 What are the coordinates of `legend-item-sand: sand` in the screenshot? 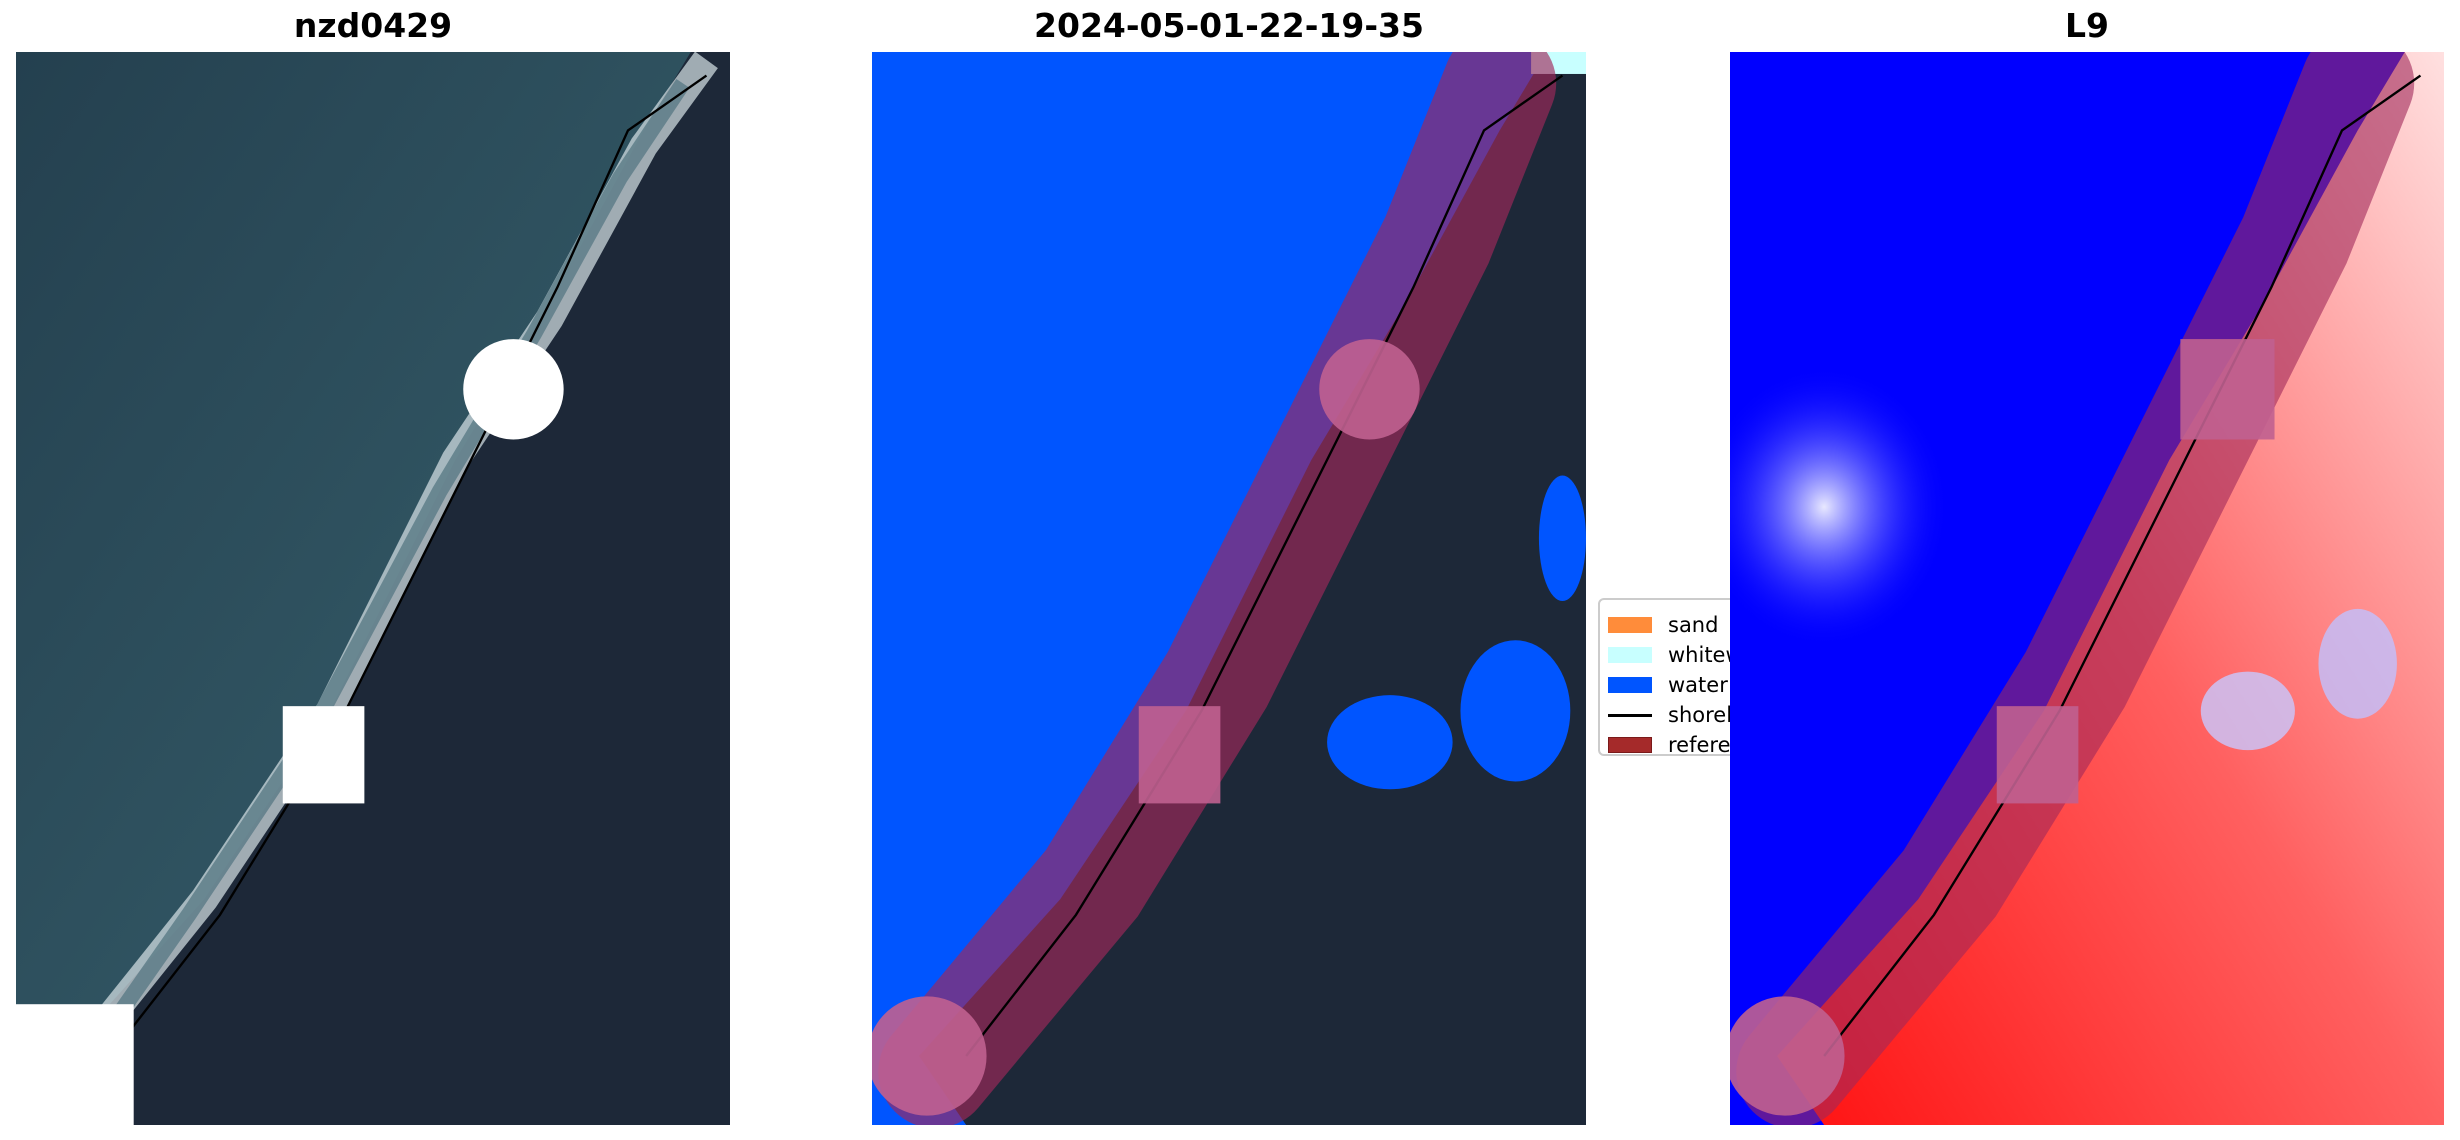 It's located at (1697, 625).